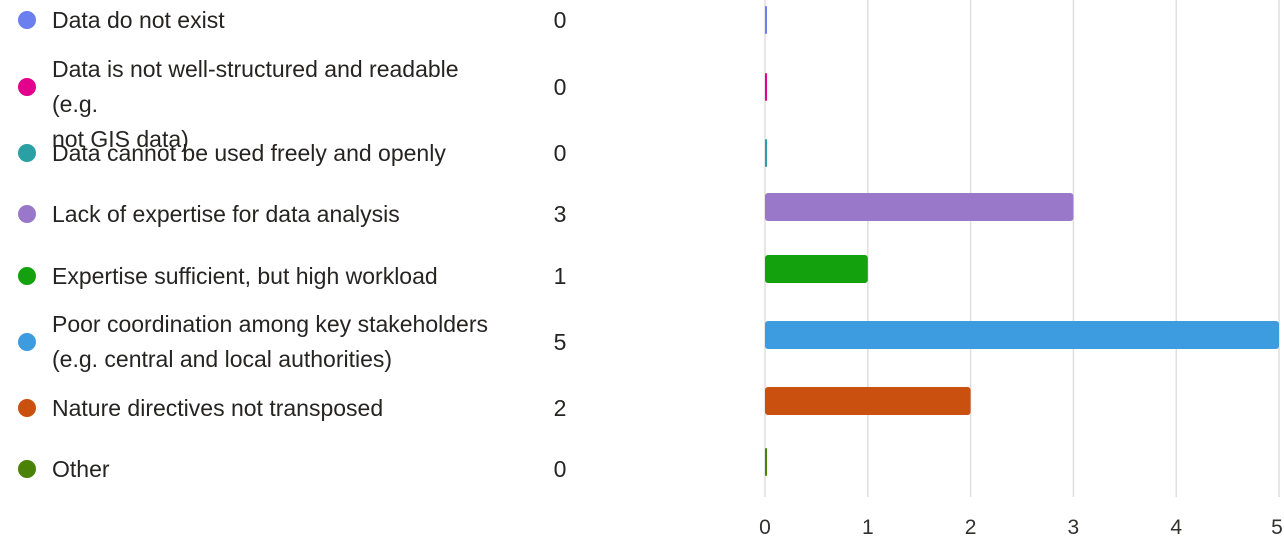  What do you see at coordinates (1277, 527) in the screenshot?
I see `x-tick-label: 5` at bounding box center [1277, 527].